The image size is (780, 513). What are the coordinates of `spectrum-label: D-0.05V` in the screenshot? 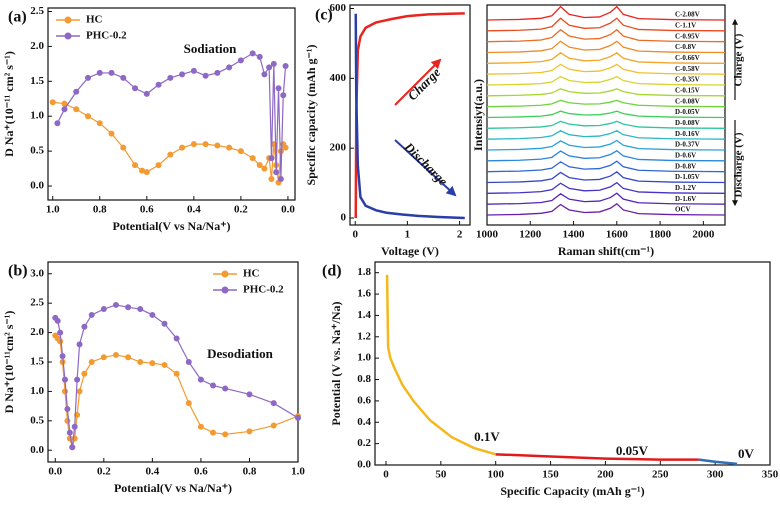 It's located at (687, 112).